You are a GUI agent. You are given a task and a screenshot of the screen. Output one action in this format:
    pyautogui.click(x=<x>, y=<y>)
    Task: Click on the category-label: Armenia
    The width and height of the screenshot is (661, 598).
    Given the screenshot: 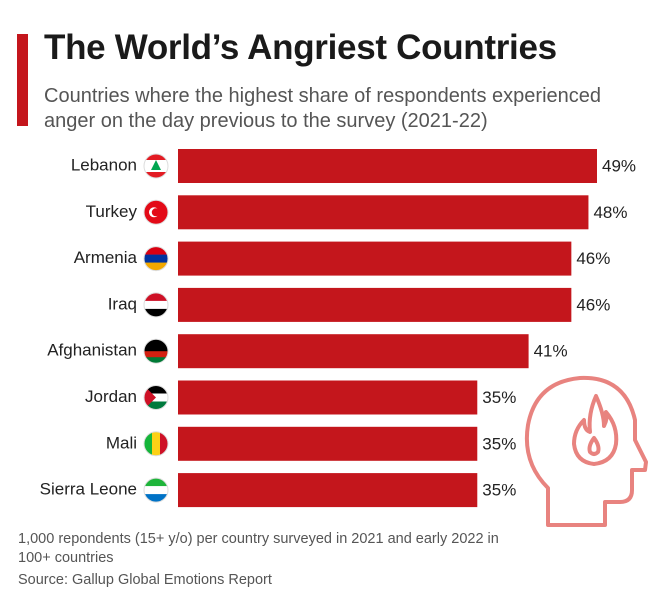 What is the action you would take?
    pyautogui.click(x=106, y=257)
    